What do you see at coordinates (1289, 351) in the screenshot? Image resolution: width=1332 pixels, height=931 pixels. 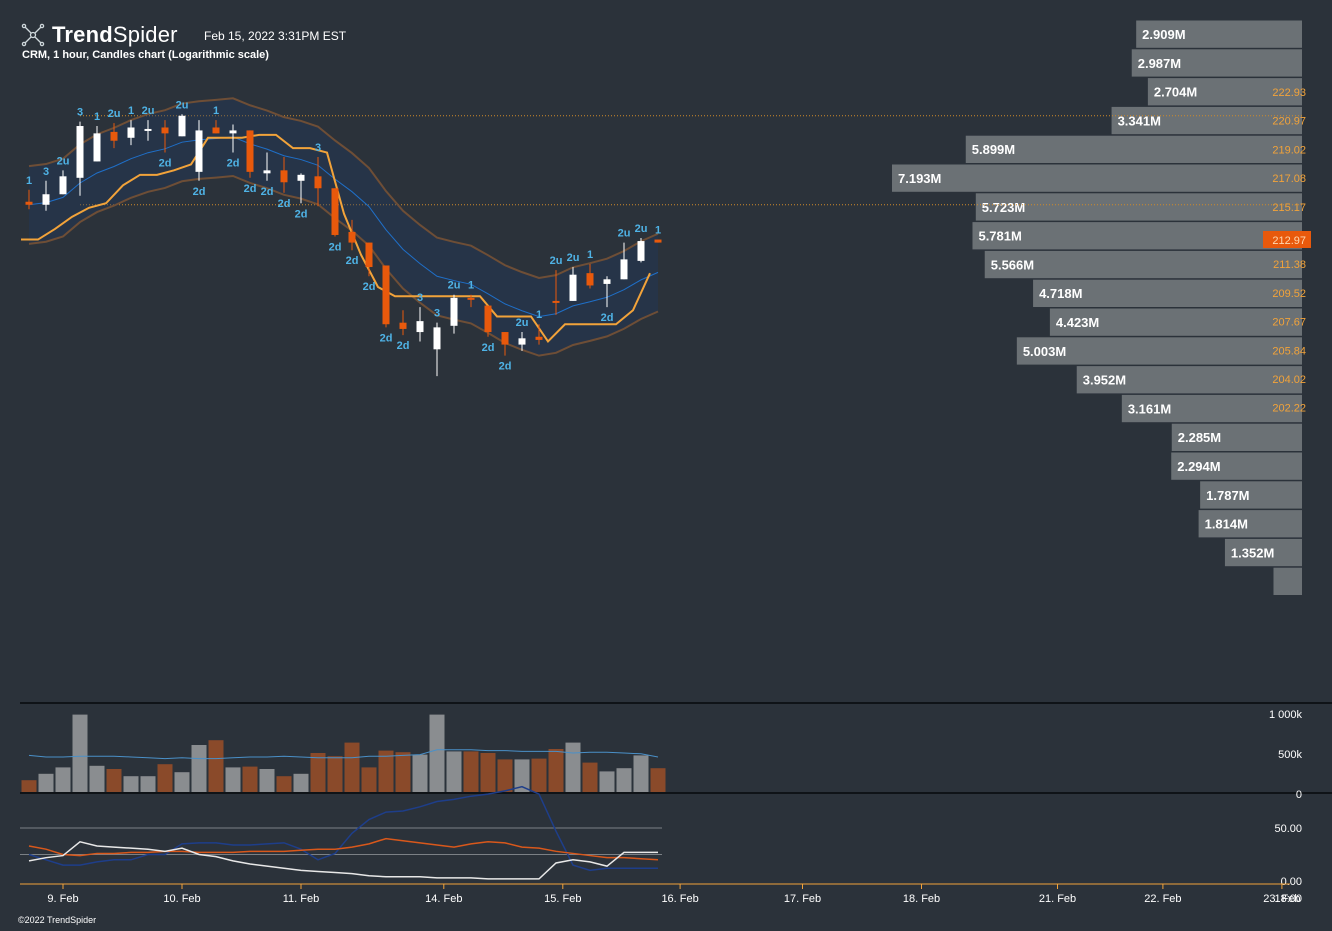 I see `price-axis-tick: 205.84` at bounding box center [1289, 351].